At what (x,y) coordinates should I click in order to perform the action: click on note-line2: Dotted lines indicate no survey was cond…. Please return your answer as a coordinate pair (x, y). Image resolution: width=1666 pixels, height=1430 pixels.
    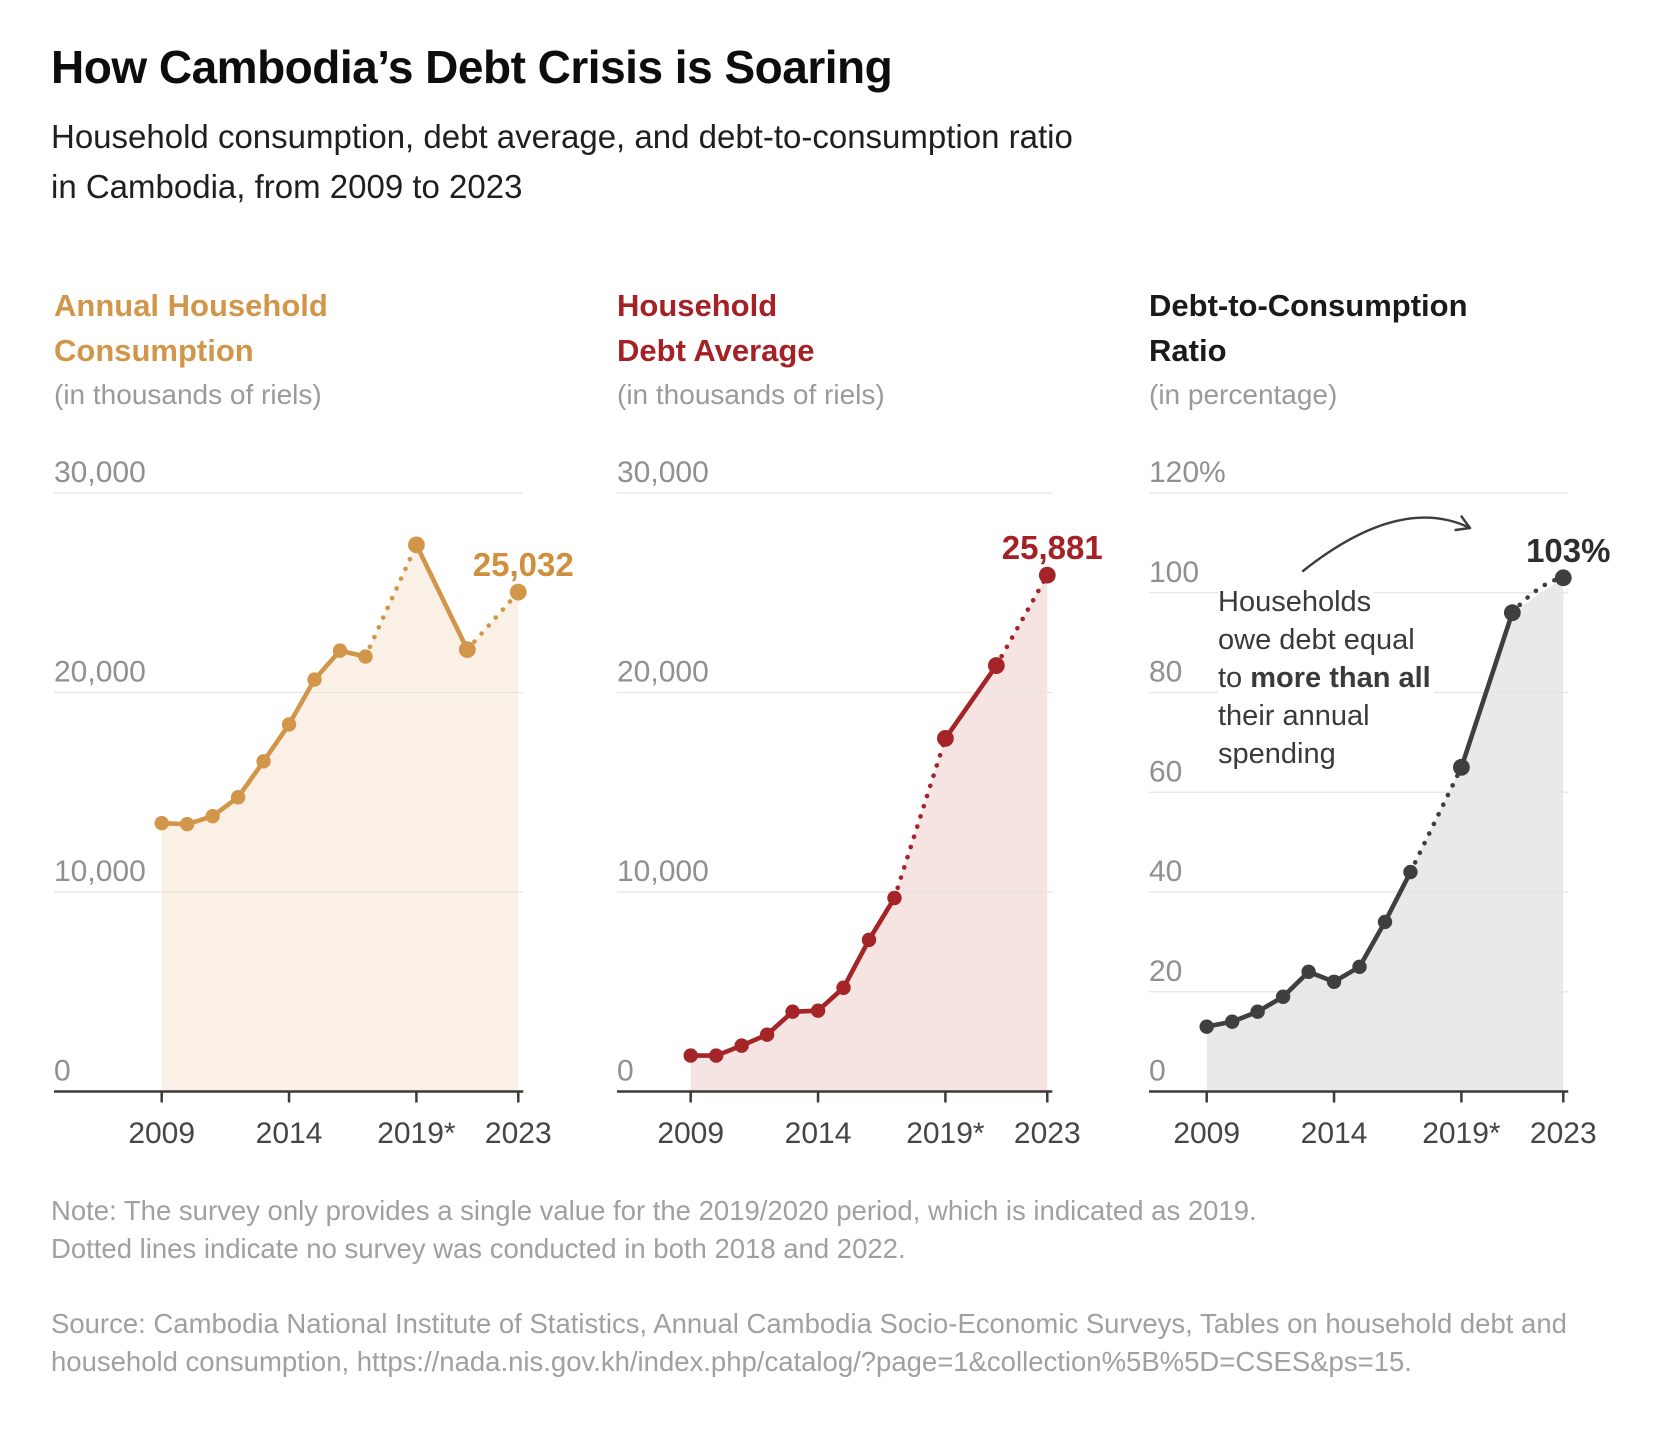
    Looking at the image, I should click on (478, 1248).